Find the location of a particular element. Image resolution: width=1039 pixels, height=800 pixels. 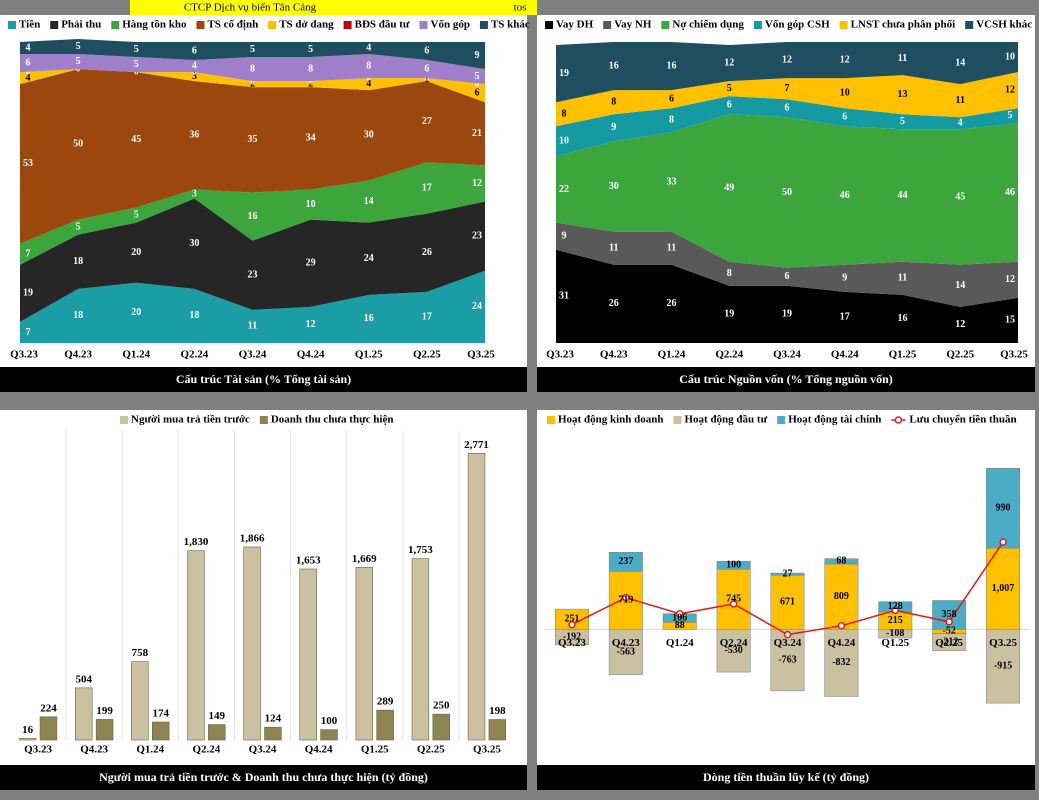

data-label: 719 is located at coordinates (625, 600).